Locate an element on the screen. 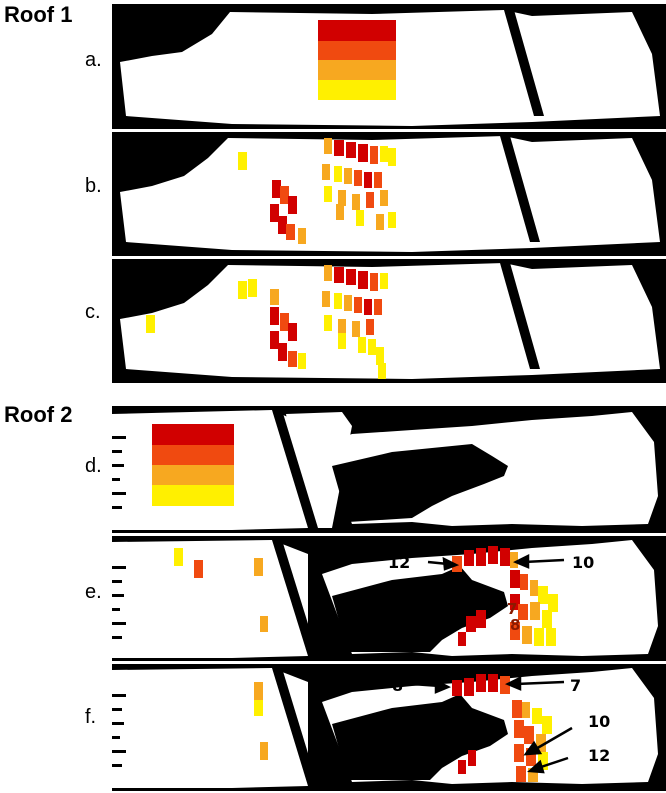 The height and width of the screenshot is (793, 666). panel-e is located at coordinates (389, 598).